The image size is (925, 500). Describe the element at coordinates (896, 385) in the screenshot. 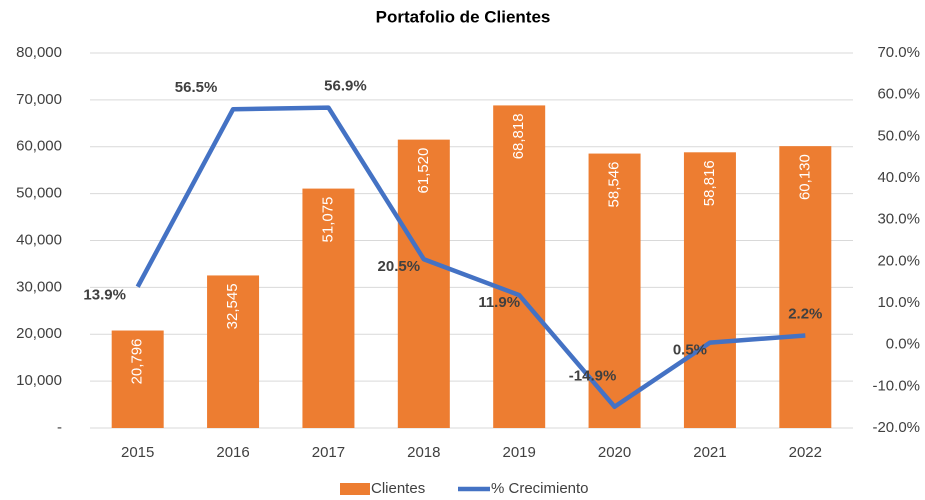

I see `y2-tick-label: -10.0%` at that location.